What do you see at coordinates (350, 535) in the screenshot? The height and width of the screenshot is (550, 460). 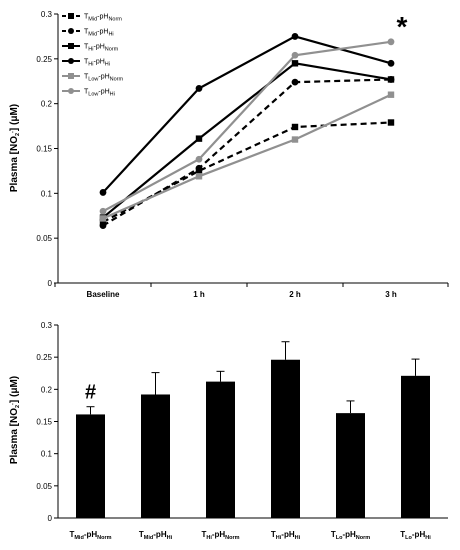 I see `x-tick-label: TLo-pHNorm` at bounding box center [350, 535].